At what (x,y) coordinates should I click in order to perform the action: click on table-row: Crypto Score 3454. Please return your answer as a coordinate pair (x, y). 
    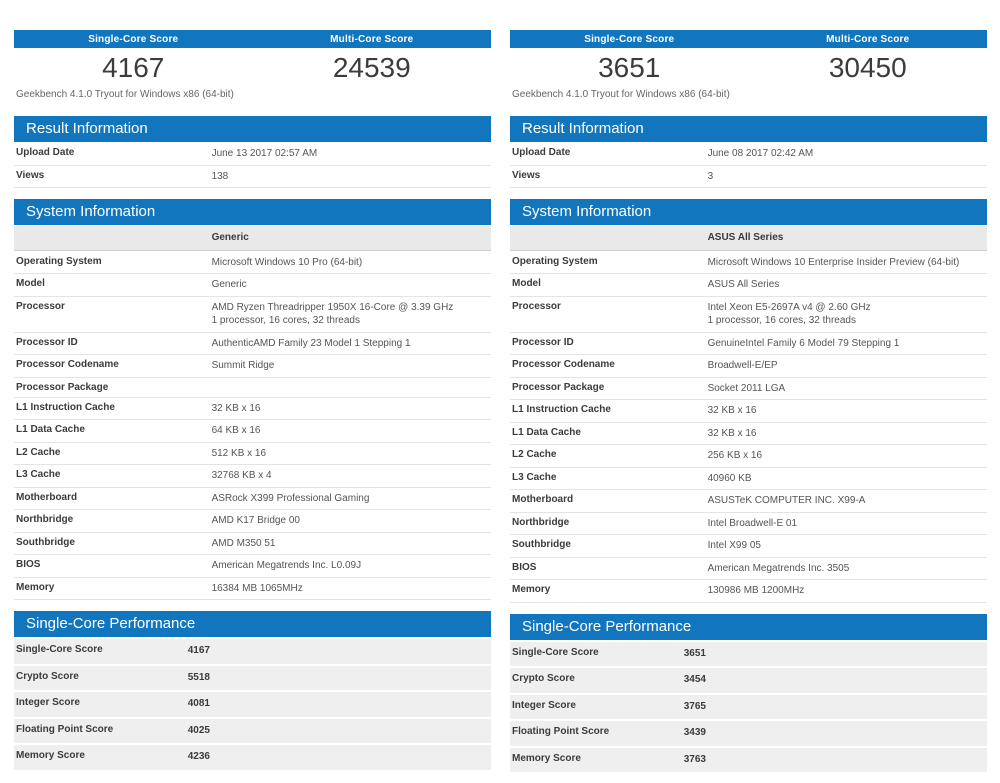
    Looking at the image, I should click on (748, 680).